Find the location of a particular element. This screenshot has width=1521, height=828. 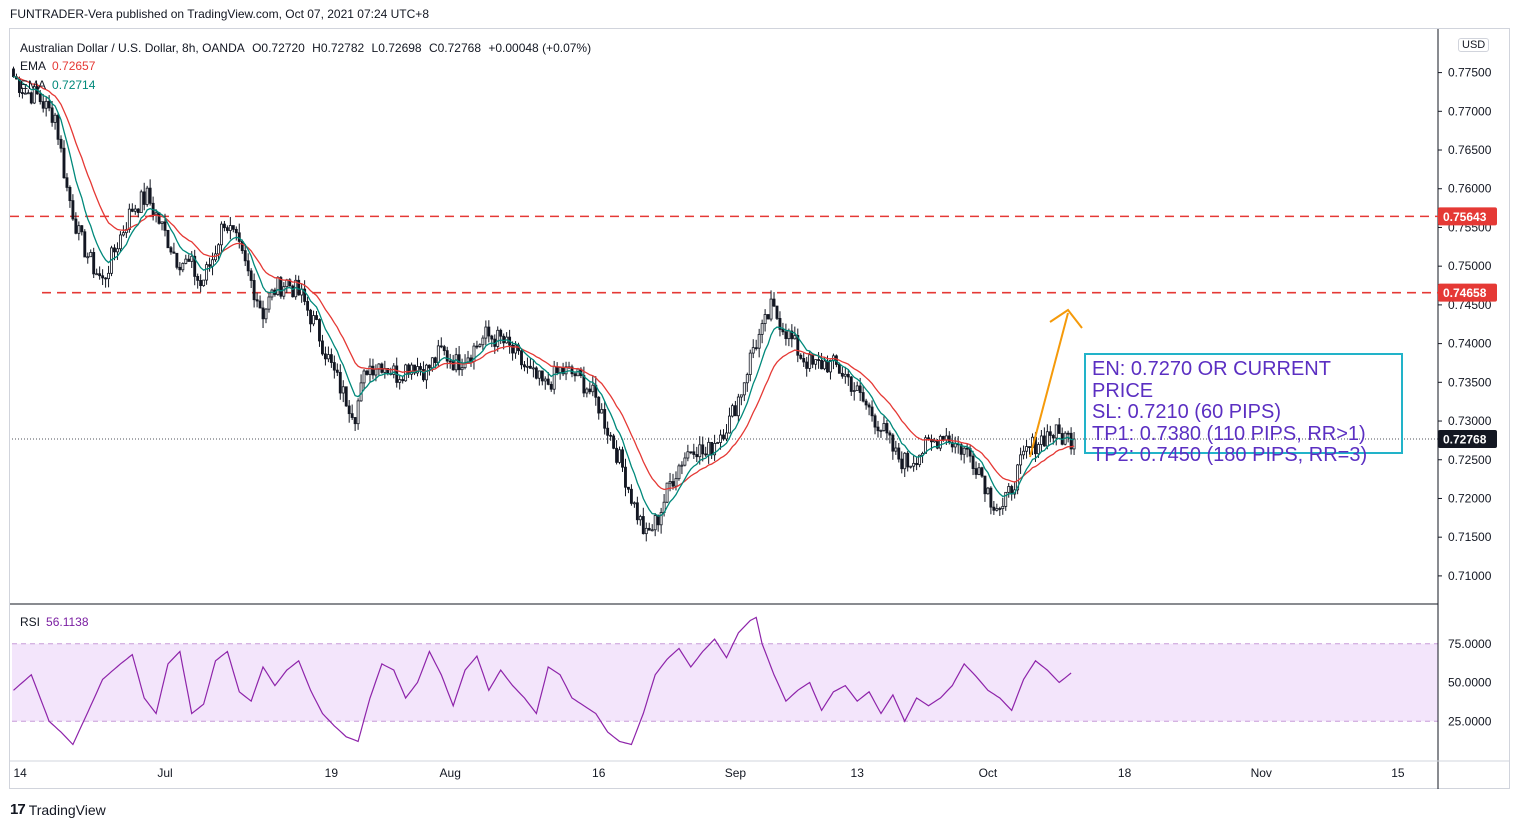

rsi-legend: RSI 56.1138 is located at coordinates (54, 622).